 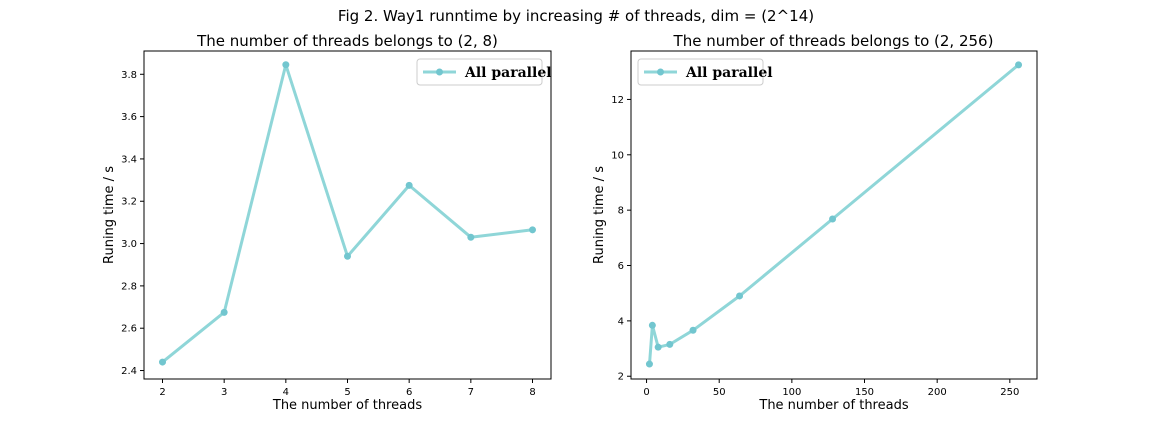 What do you see at coordinates (508, 73) in the screenshot?
I see `chart-left-legend-label: All parallel` at bounding box center [508, 73].